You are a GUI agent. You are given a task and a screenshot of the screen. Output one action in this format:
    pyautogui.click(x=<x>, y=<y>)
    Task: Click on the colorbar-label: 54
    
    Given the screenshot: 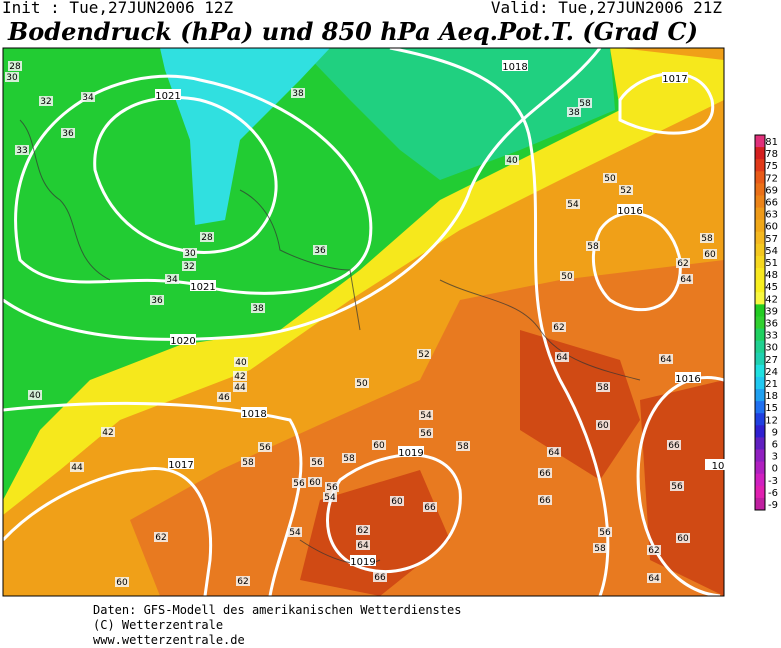 What is the action you would take?
    pyautogui.click(x=771, y=251)
    